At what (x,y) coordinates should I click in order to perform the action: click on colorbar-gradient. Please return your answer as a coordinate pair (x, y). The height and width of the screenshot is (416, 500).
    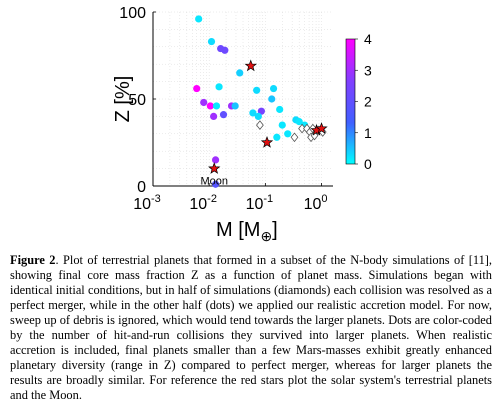
    Looking at the image, I should click on (350, 101).